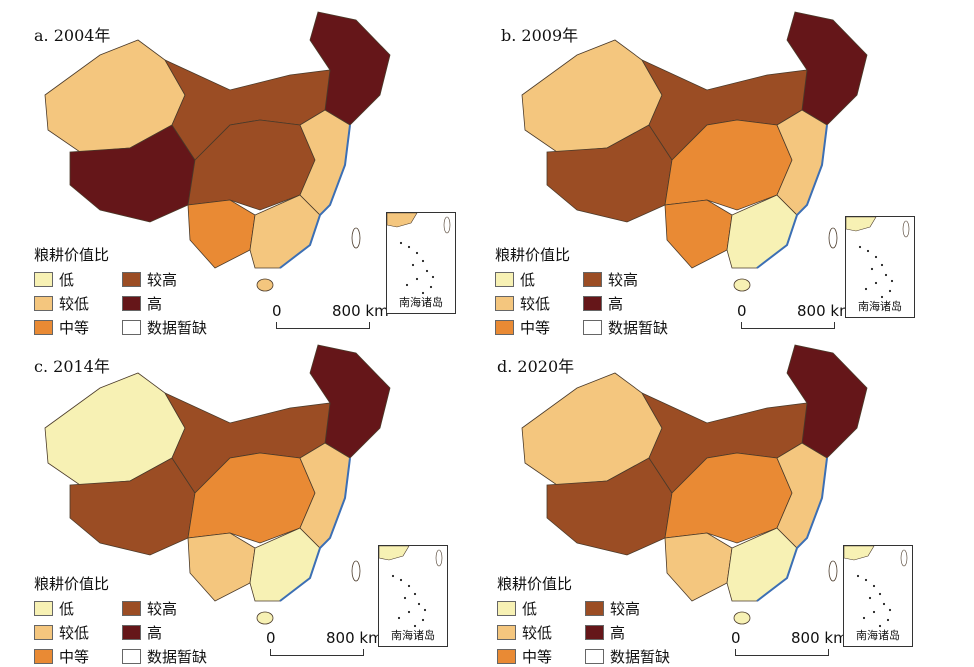 The width and height of the screenshot is (974, 667). What do you see at coordinates (72, 366) in the screenshot?
I see `panel-title: c. 2014年` at bounding box center [72, 366].